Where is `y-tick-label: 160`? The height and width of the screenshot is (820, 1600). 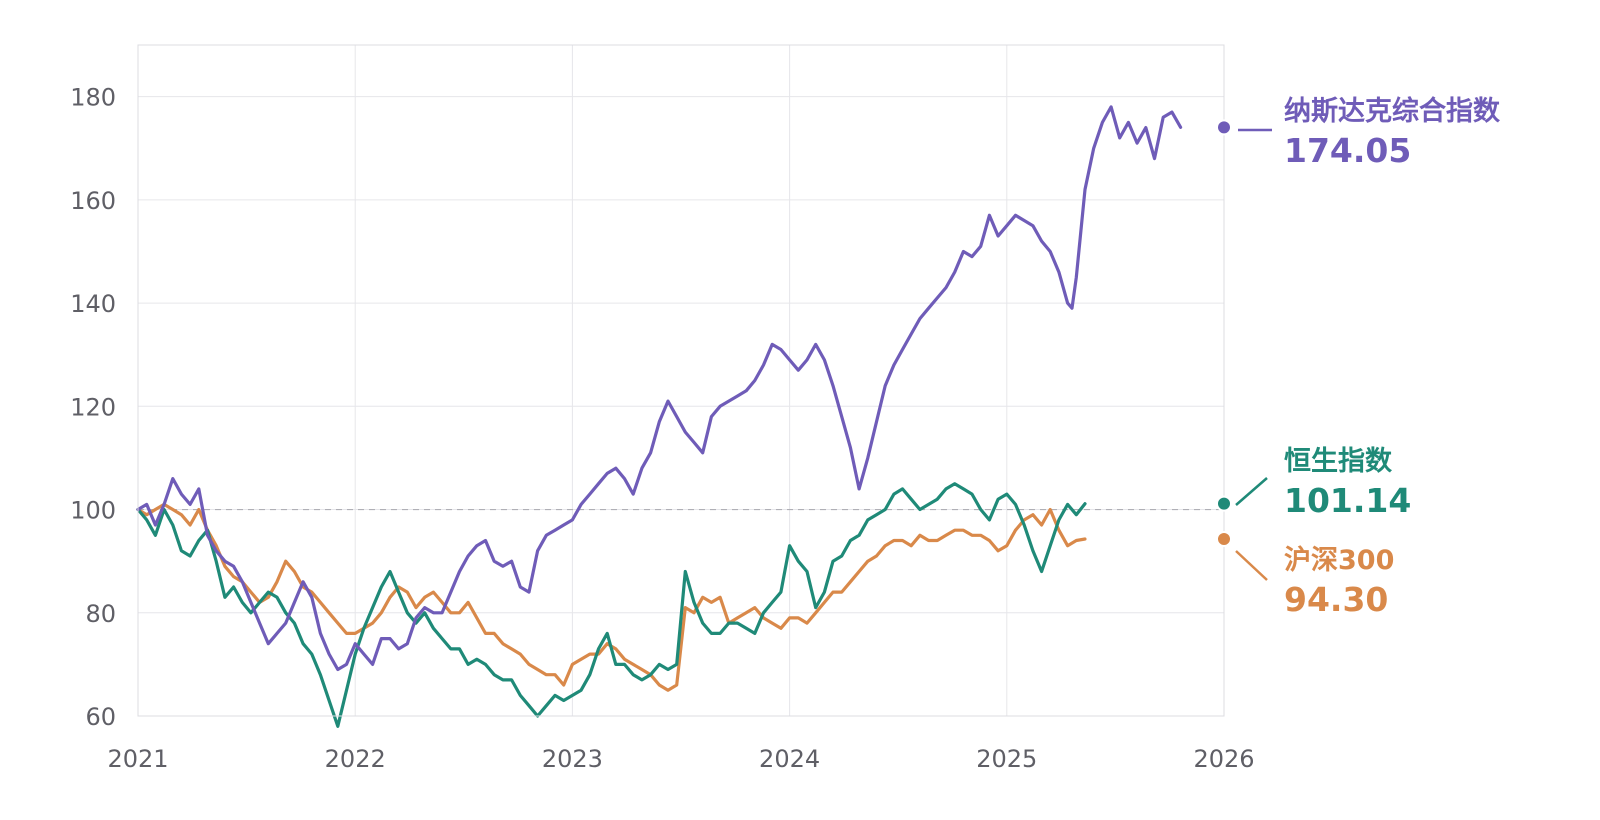
y-tick-label: 160 is located at coordinates (93, 201).